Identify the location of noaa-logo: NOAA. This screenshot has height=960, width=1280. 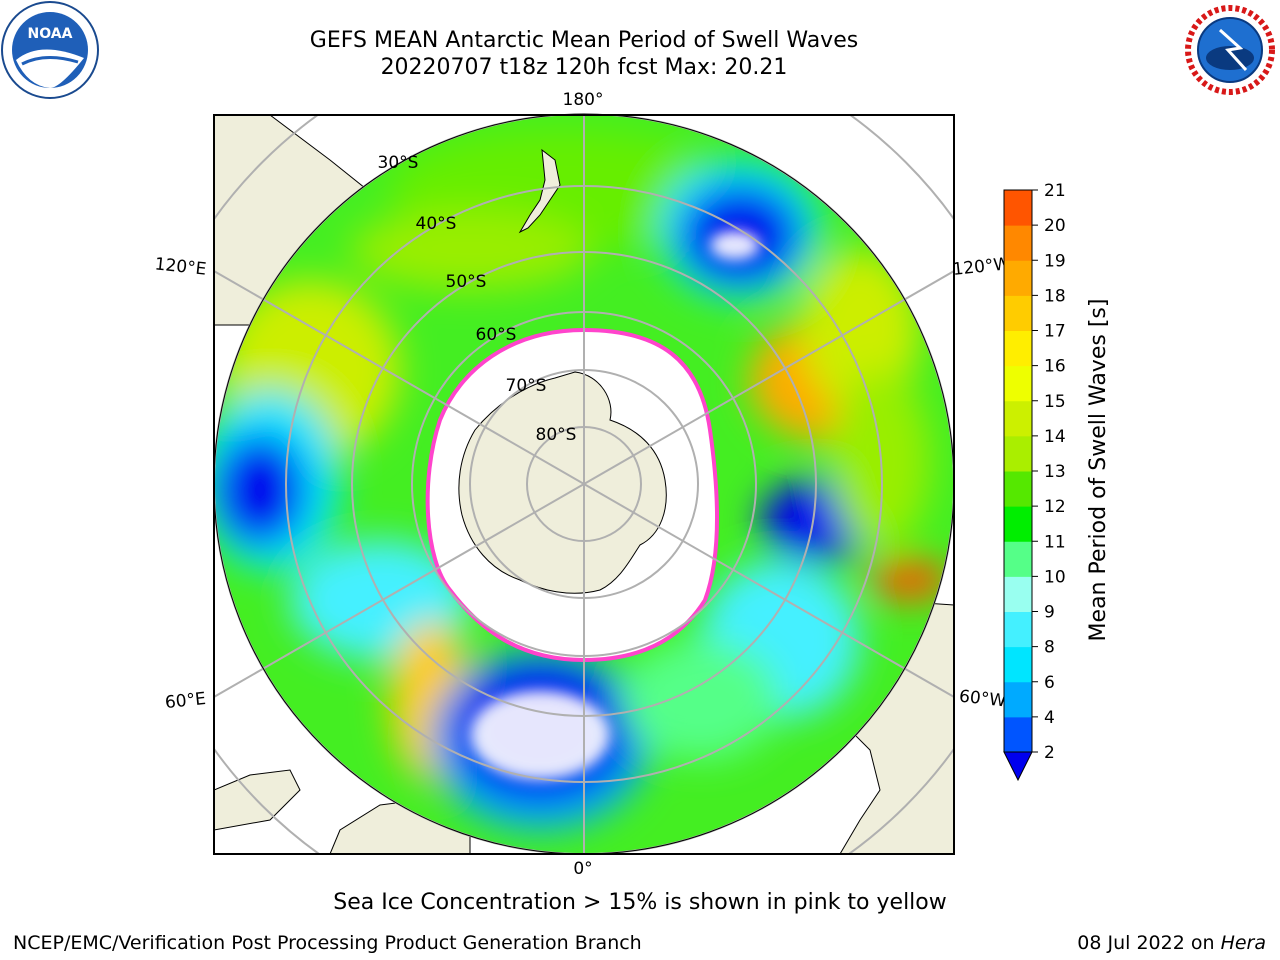
(50, 50).